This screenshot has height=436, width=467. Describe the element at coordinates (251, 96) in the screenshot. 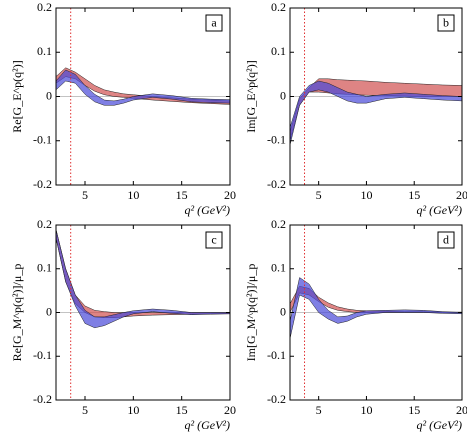

I see `y-axis-label: Im[G_E^p(q²)]` at that location.